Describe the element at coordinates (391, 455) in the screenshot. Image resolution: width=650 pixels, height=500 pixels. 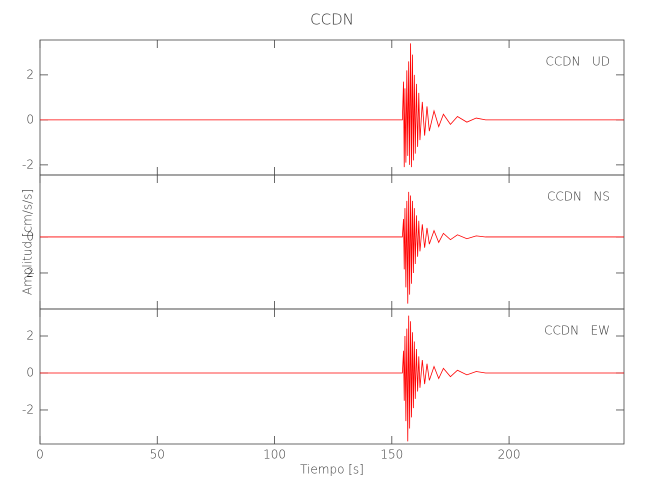
I see `x-tick-label: 150` at that location.